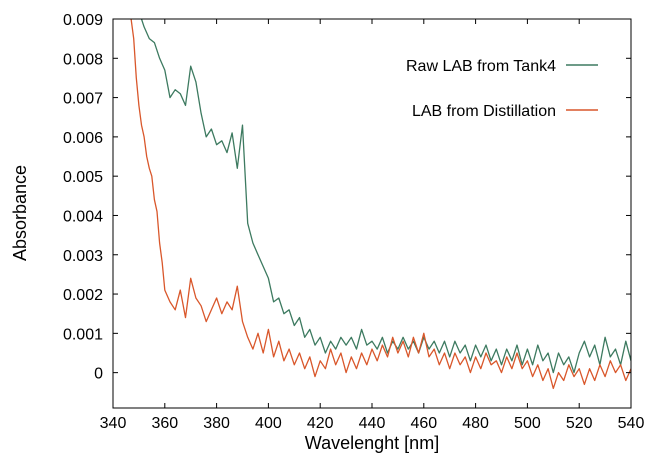 This screenshot has height=459, width=652. Describe the element at coordinates (83, 99) in the screenshot. I see `y-tick-label: 0.007` at that location.